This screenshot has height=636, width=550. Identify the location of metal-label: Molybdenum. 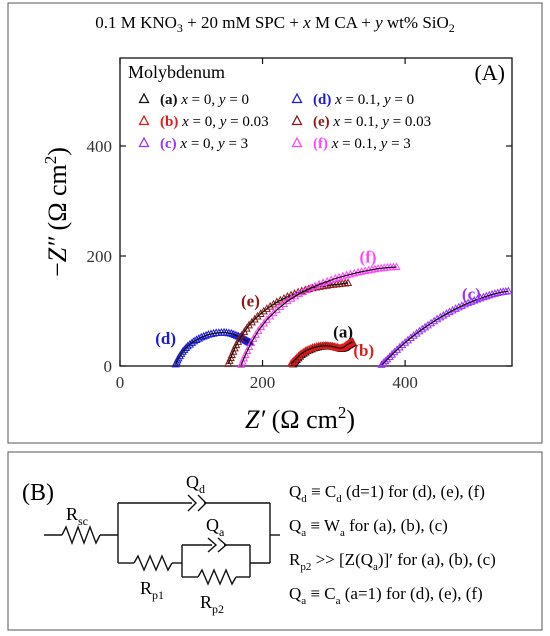
(176, 72).